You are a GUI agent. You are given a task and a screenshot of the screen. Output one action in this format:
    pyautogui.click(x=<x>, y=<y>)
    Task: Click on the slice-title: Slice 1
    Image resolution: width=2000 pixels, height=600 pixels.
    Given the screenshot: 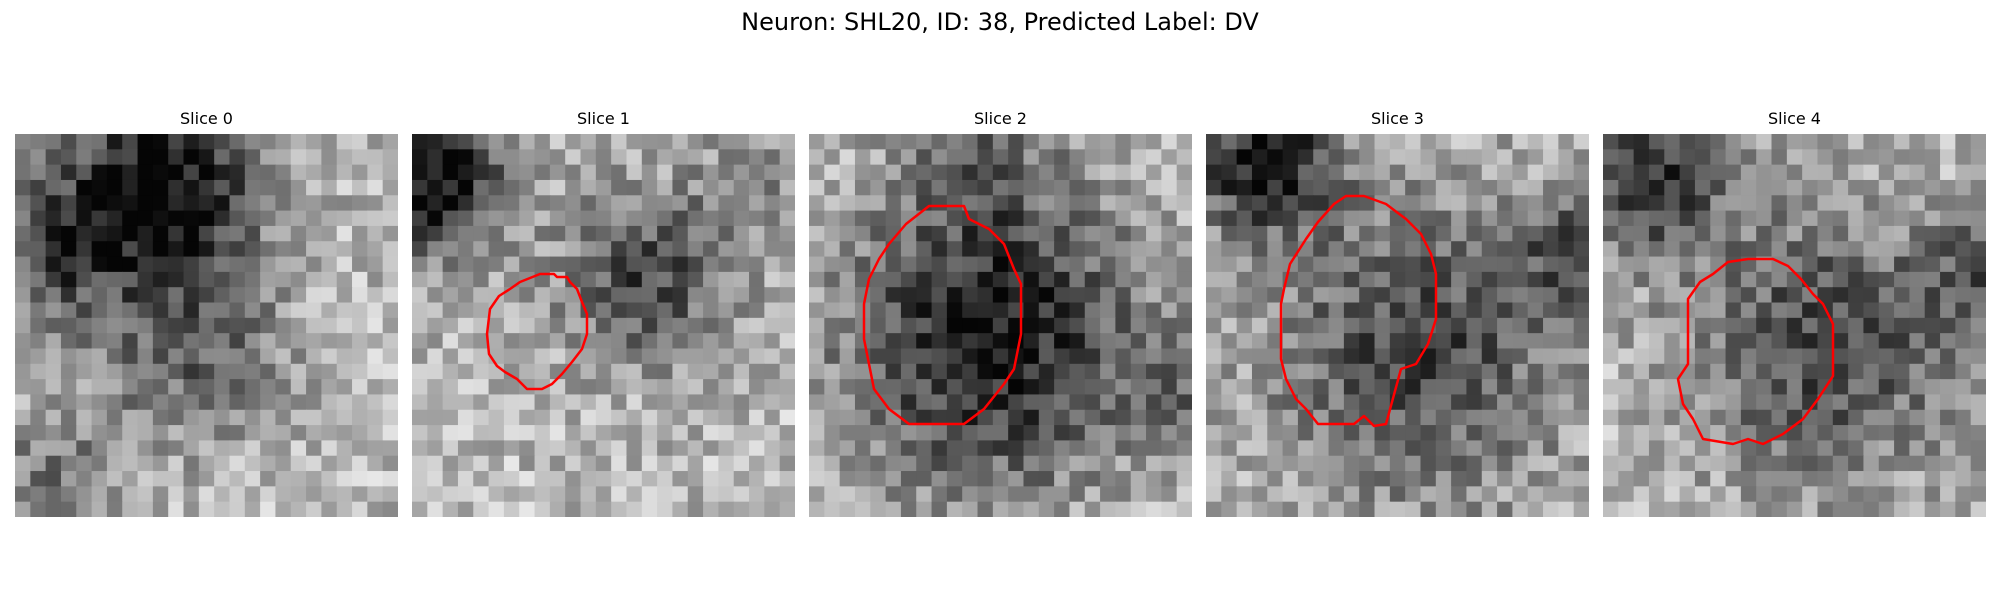 What is the action you would take?
    pyautogui.click(x=603, y=118)
    